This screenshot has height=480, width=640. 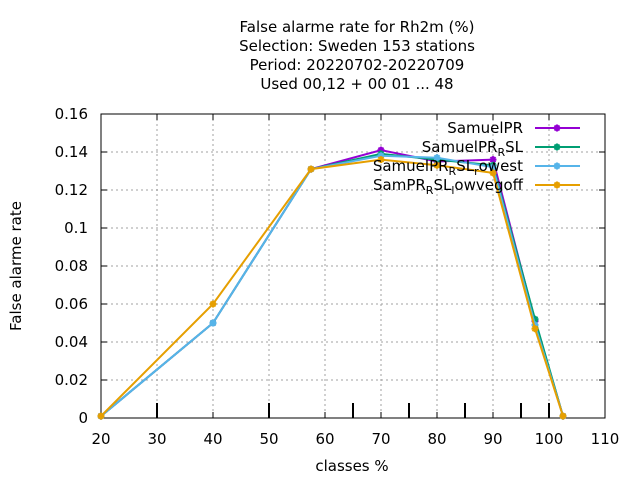 I want to click on legend-item: SamuelPRRSL, so click(x=501, y=148).